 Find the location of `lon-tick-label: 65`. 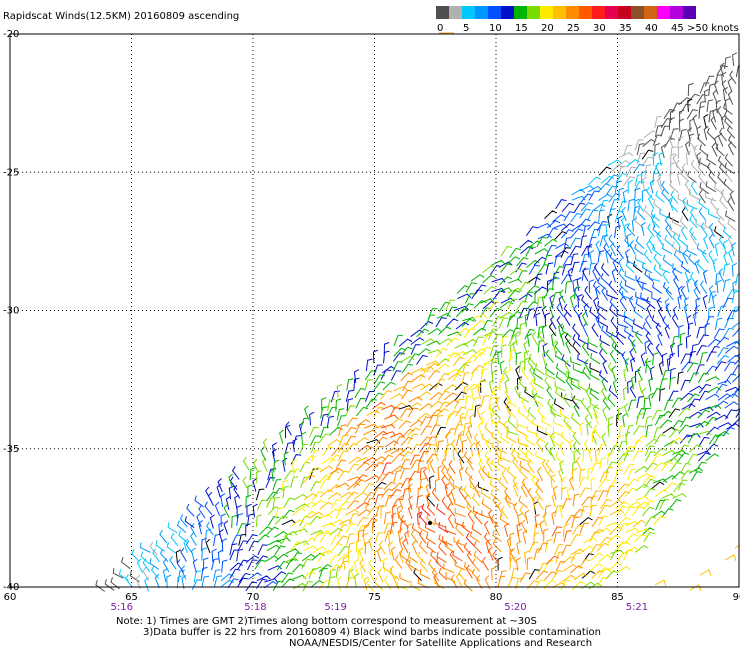

lon-tick-label: 65 is located at coordinates (131, 597).